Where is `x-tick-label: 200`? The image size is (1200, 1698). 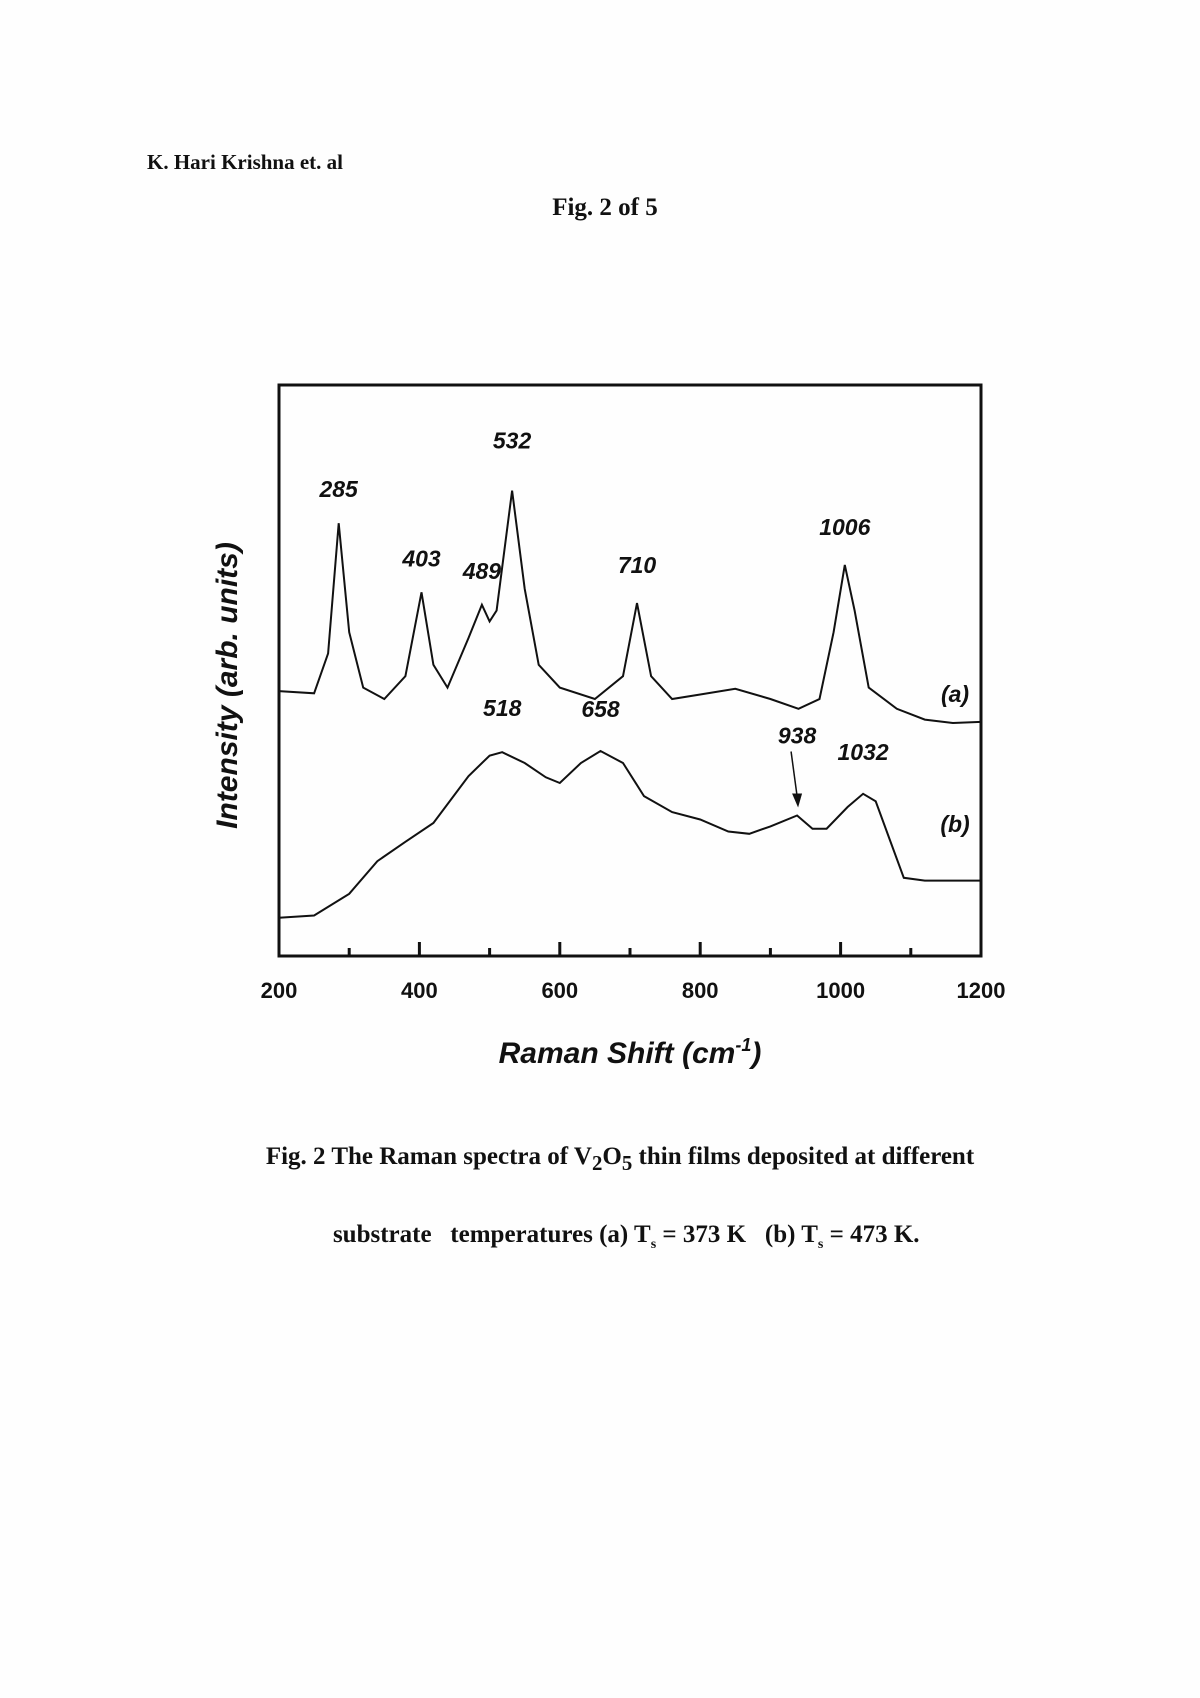
x-tick-label: 200 is located at coordinates (279, 990).